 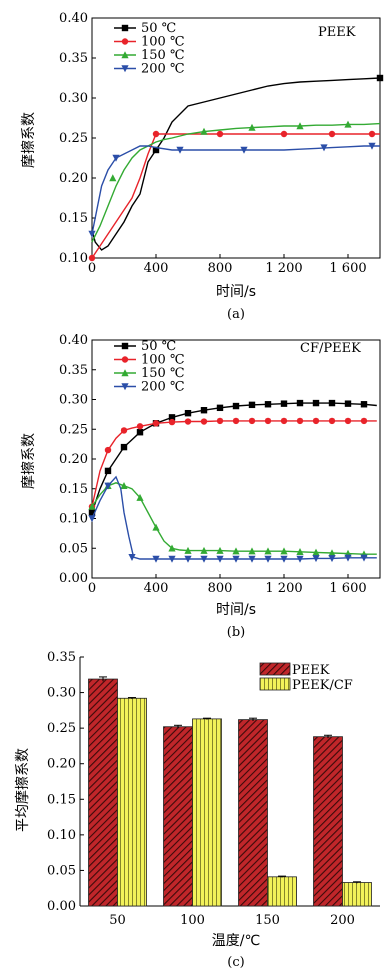 What do you see at coordinates (73, 58) in the screenshot?
I see `chart-a-ytick-label: 0.35` at bounding box center [73, 58].